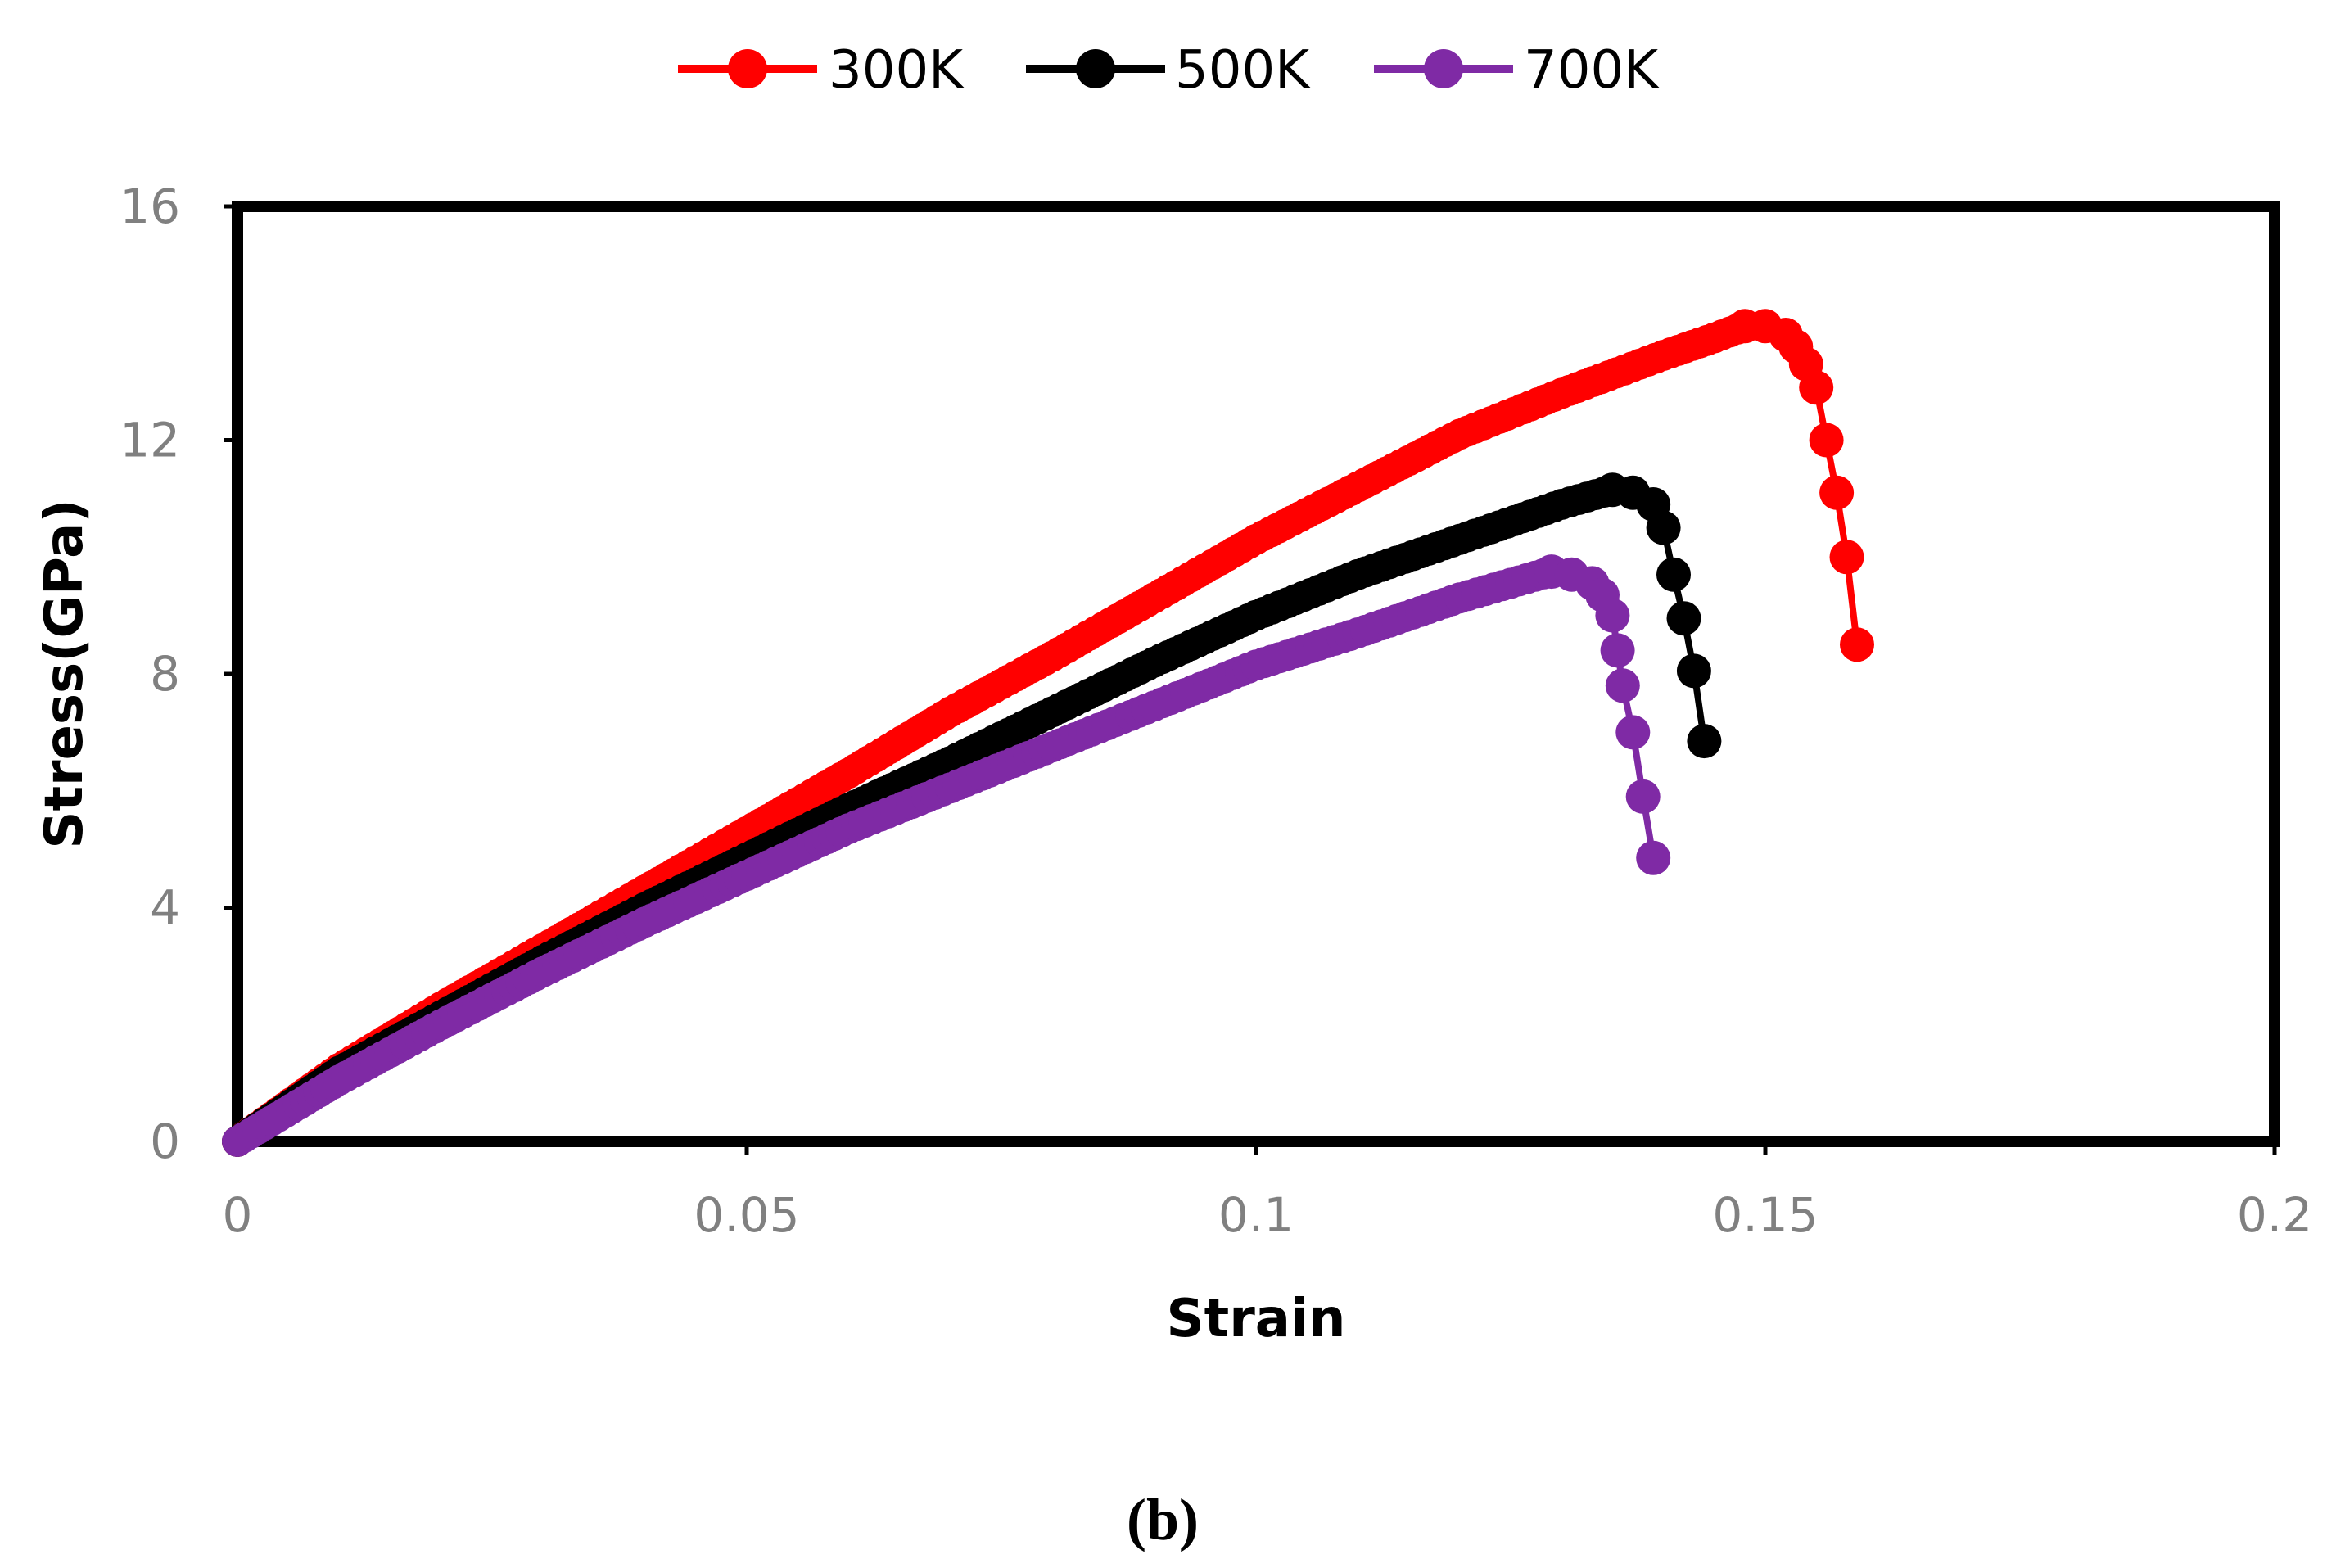  Describe the element at coordinates (1256, 1215) in the screenshot. I see `x-tick-label: 0.1` at that location.